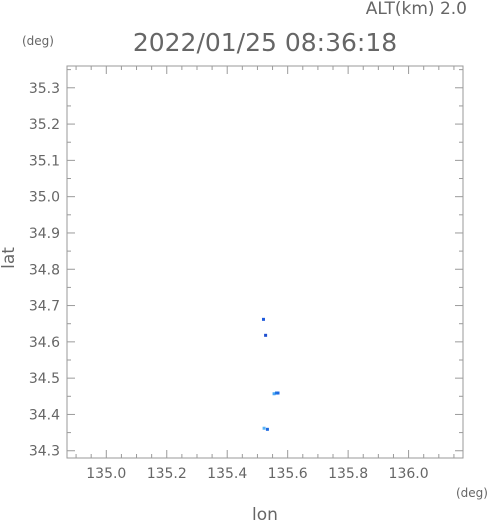 Image resolution: width=491 pixels, height=521 pixels. Describe the element at coordinates (106, 474) in the screenshot. I see `x-tick-label: 135.0` at that location.